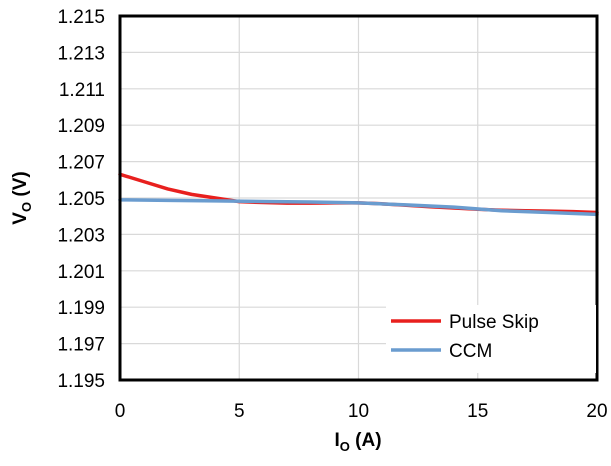 This screenshot has height=466, width=611. Describe the element at coordinates (82, 90) in the screenshot. I see `y-tick-label: 1.211` at that location.